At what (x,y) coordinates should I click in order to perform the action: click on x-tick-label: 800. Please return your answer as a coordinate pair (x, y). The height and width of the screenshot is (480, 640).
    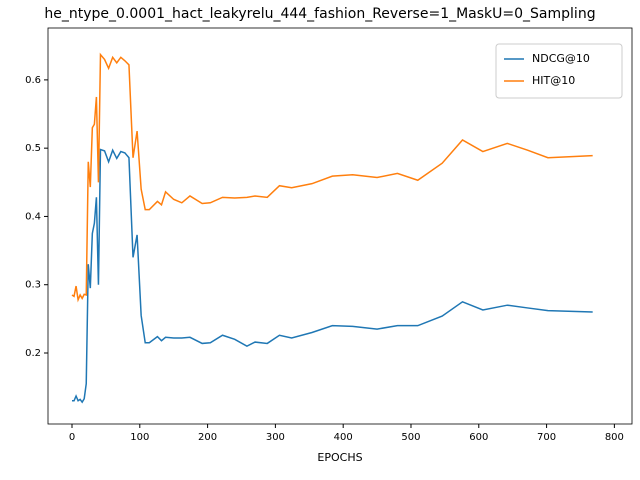
    Looking at the image, I should click on (614, 437).